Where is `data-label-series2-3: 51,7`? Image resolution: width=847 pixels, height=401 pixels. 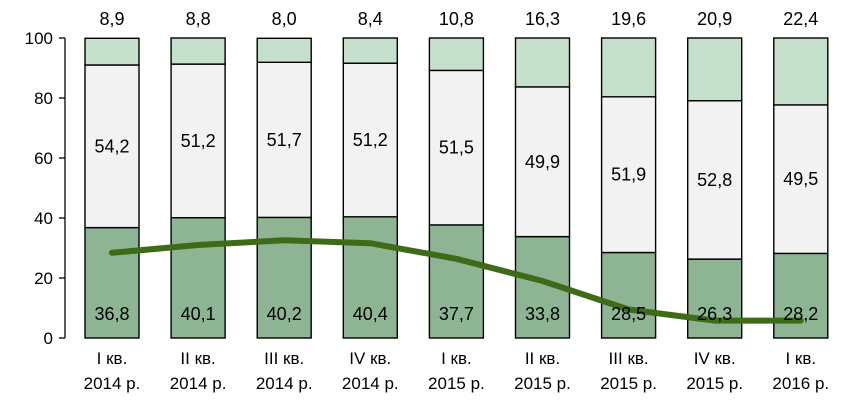
data-label-series2-3: 51,7 is located at coordinates (284, 140).